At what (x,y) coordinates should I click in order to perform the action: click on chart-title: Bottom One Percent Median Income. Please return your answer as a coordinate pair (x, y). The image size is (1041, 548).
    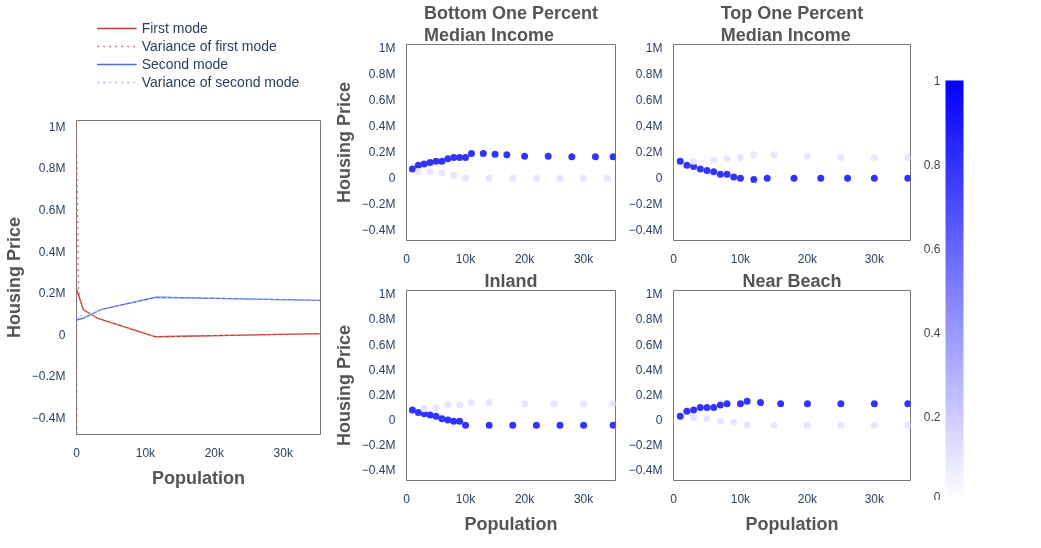
    Looking at the image, I should click on (511, 23).